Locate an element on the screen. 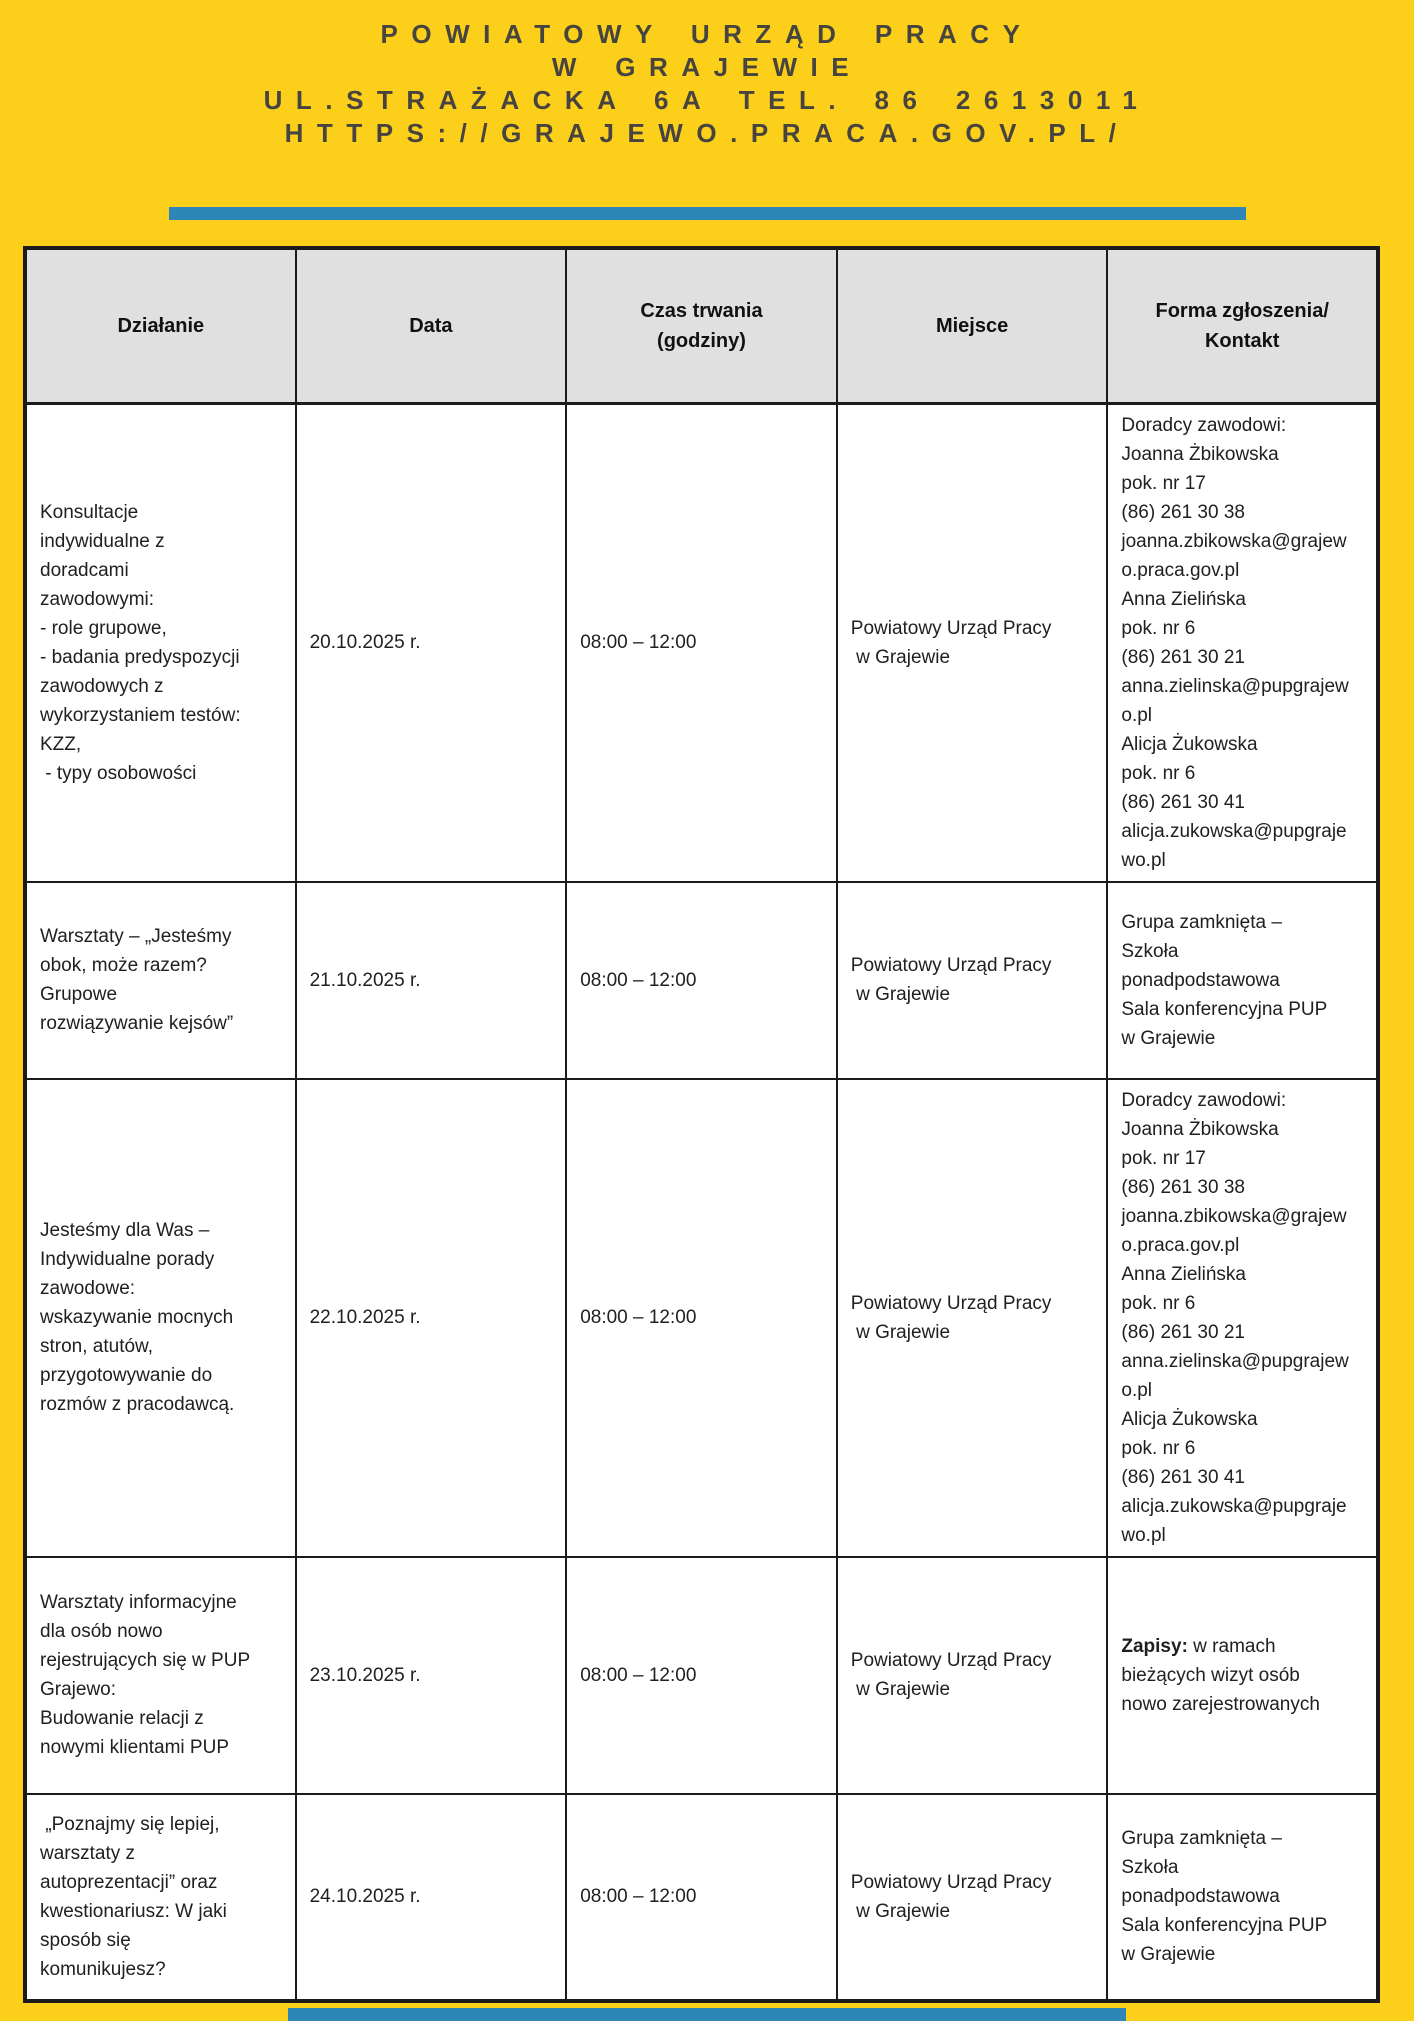  bottom-accent-bar is located at coordinates (707, 2014).